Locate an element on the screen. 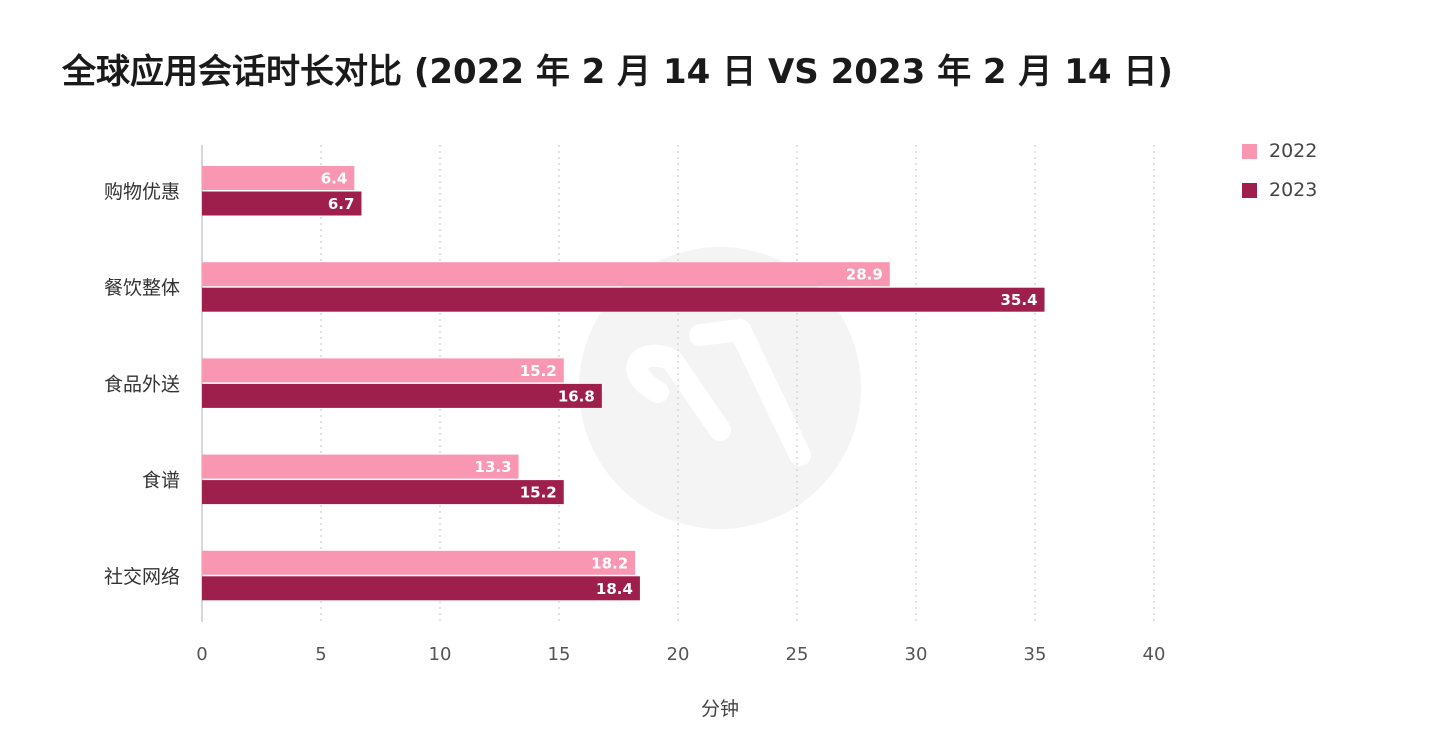 Image resolution: width=1440 pixels, height=756 pixels. legend-item-2023: 2023 is located at coordinates (1279, 190).